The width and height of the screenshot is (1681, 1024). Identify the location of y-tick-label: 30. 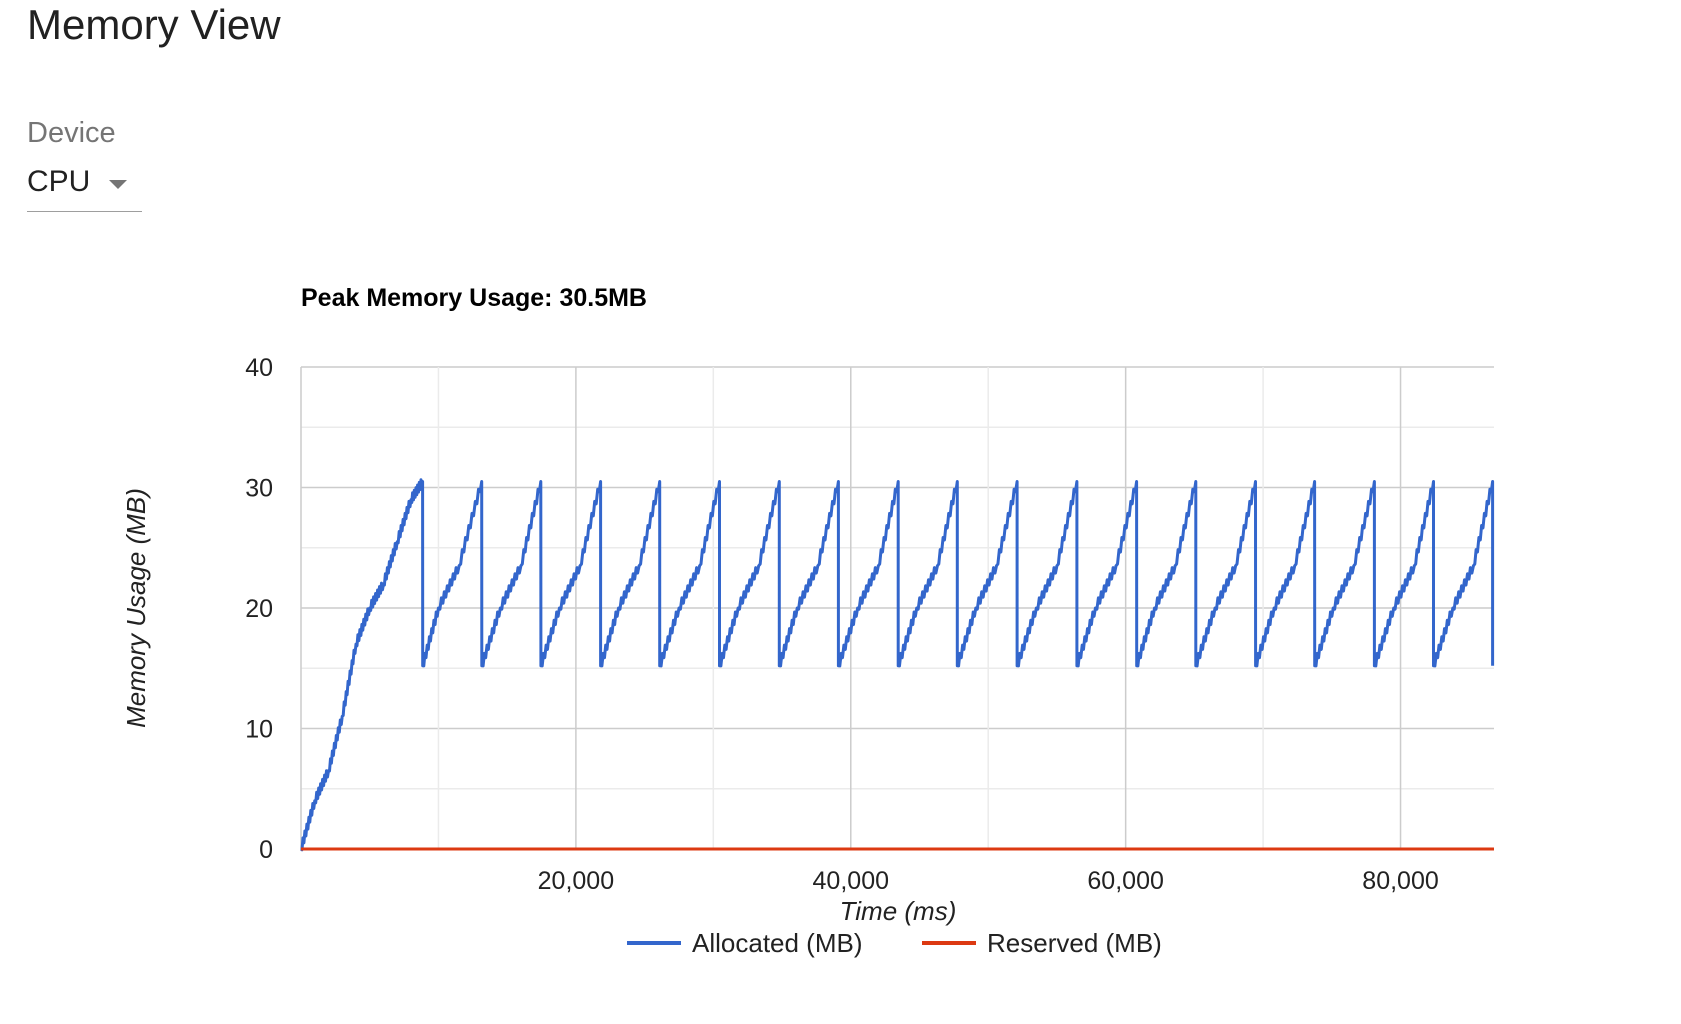
(259, 489).